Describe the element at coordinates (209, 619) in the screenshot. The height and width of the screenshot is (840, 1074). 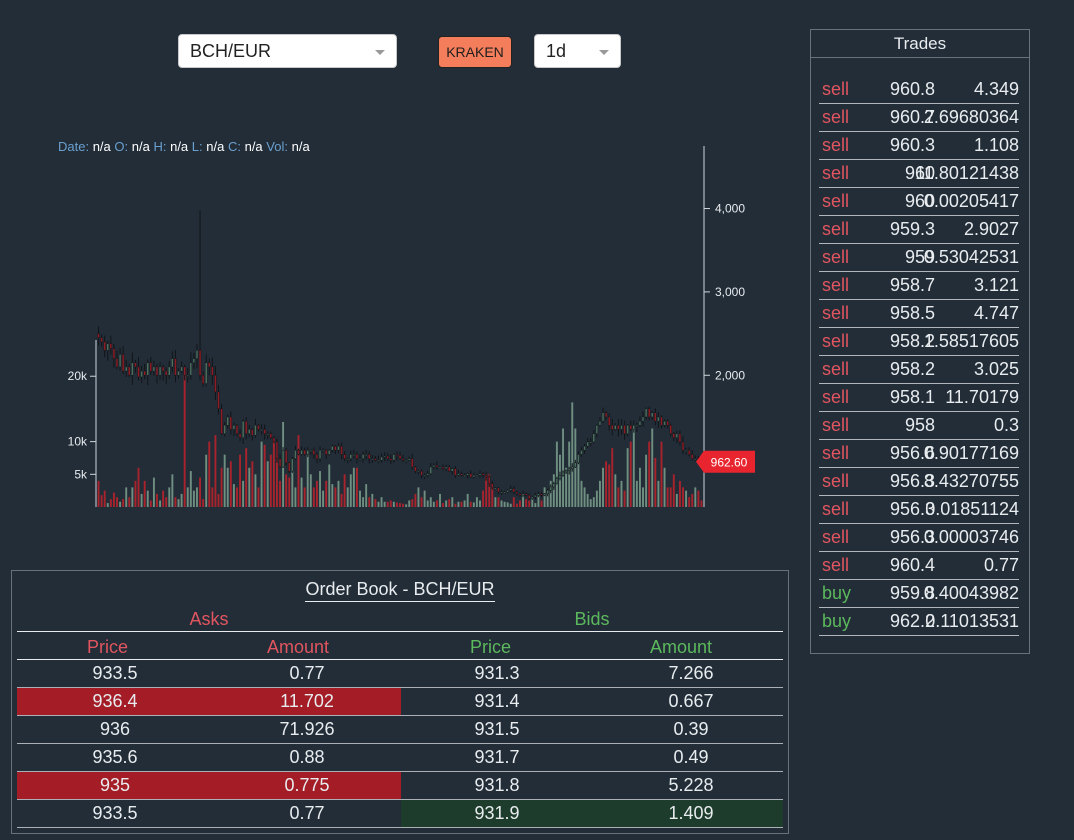
I see `asks-label: Asks` at that location.